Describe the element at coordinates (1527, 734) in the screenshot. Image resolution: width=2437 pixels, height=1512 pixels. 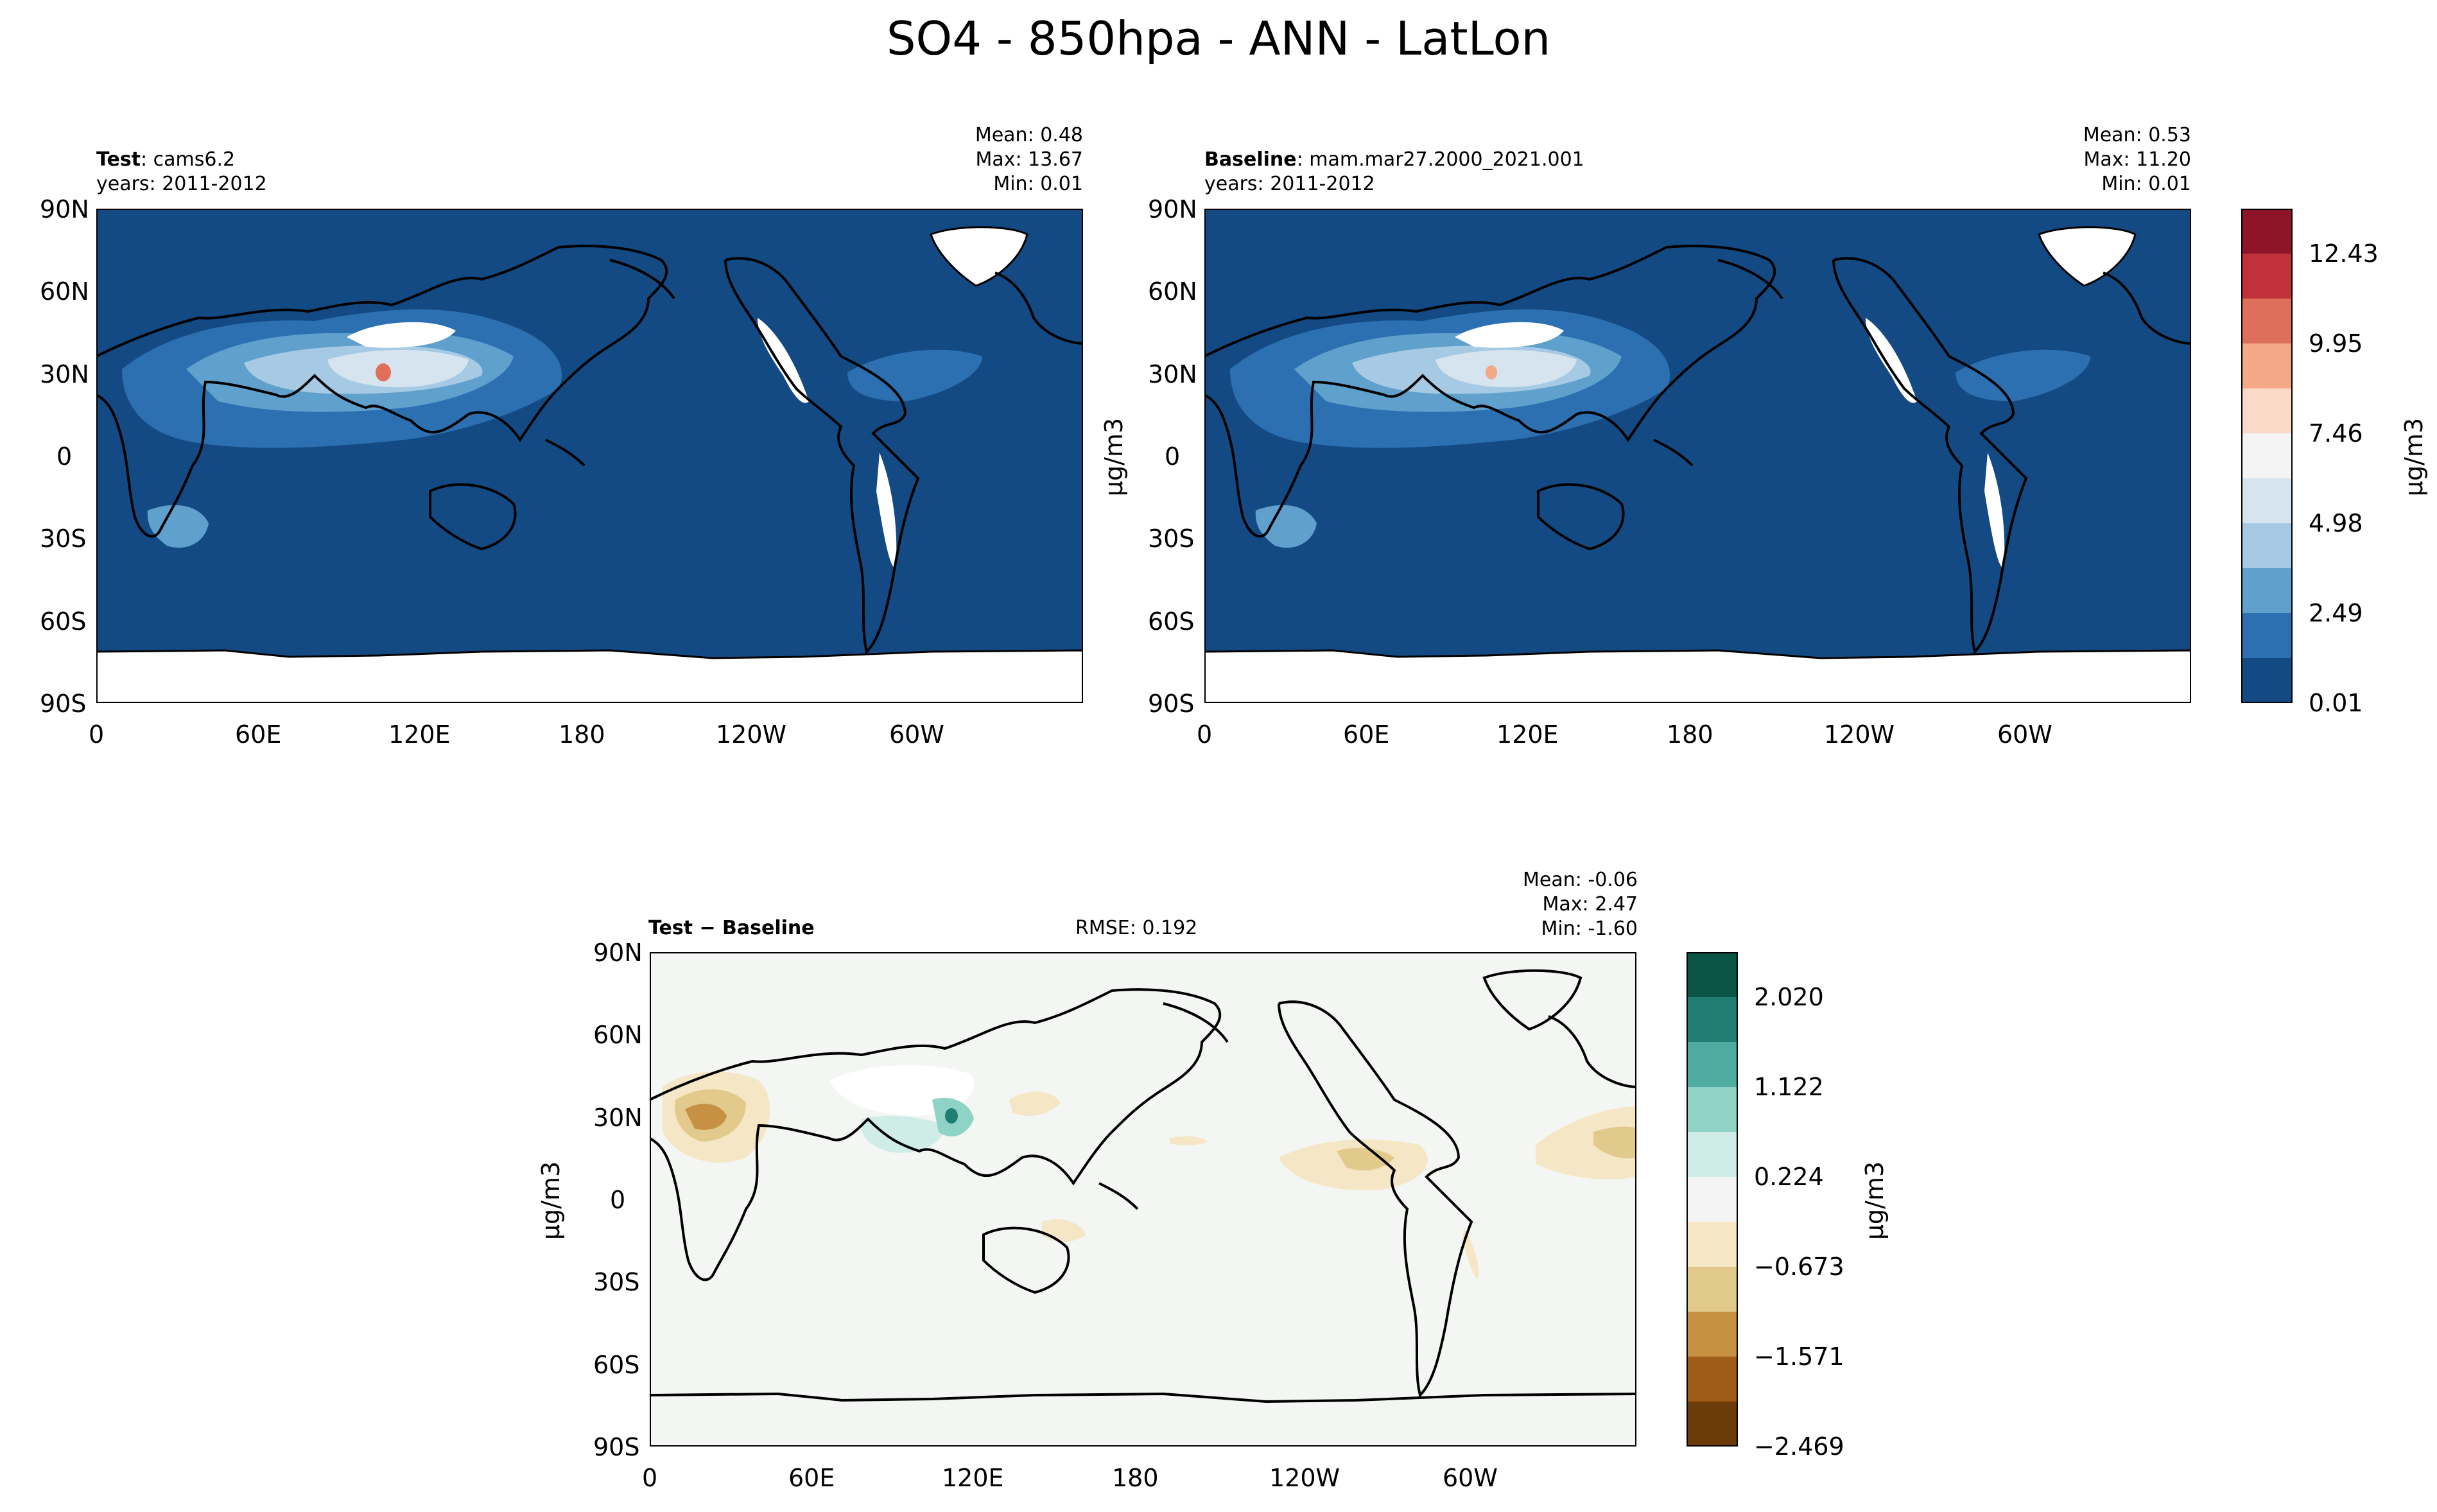
I see `baseline-lon-tick-120e: 120E` at that location.